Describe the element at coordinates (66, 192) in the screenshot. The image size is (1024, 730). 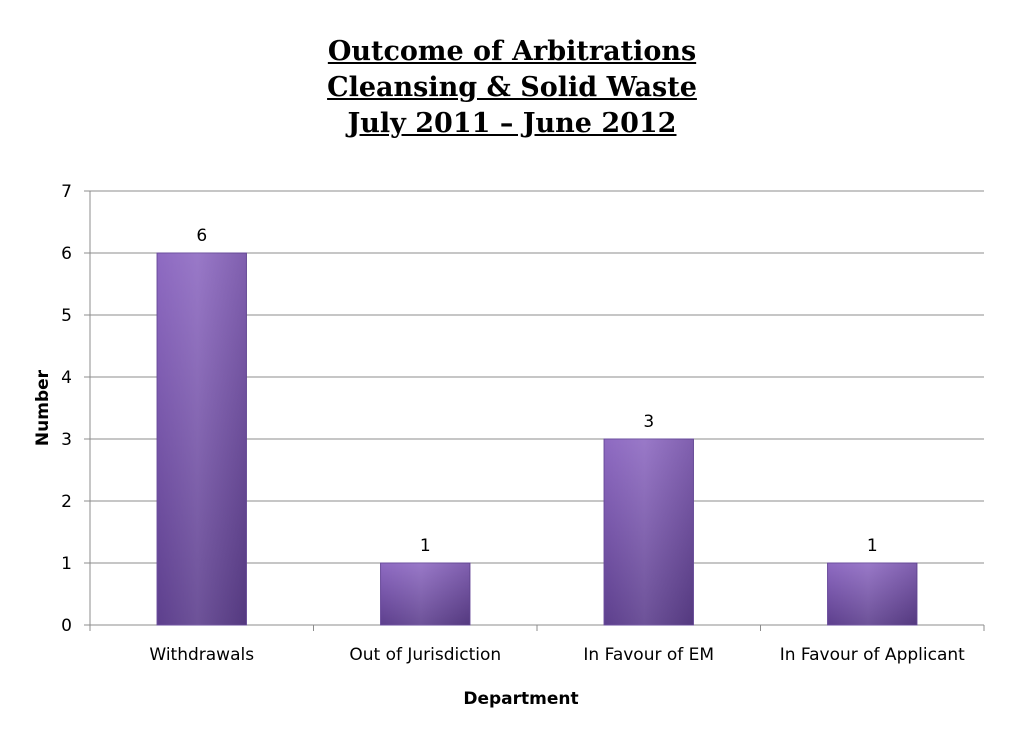
I see `y-tick-label: 7` at that location.